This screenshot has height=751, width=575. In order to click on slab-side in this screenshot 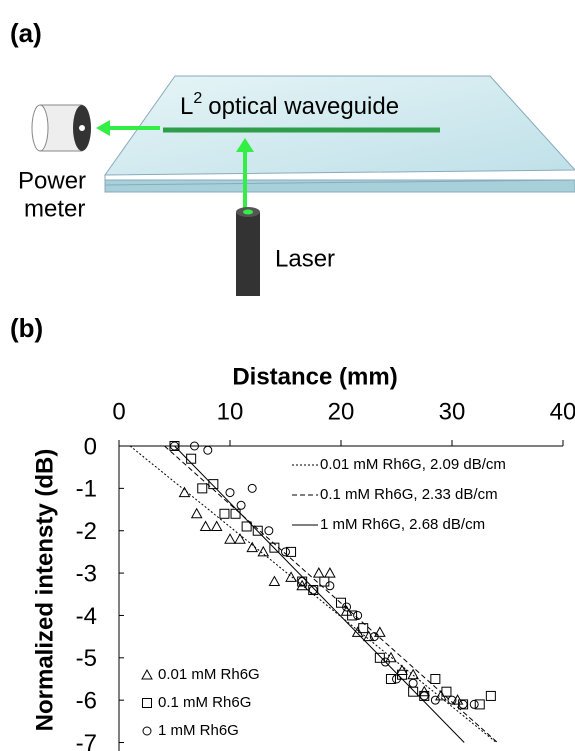, I will do `click(339, 186)`.